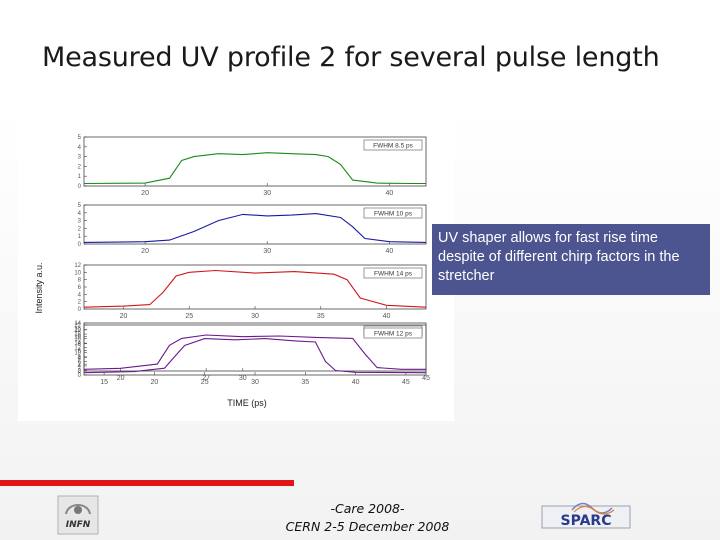 Image resolution: width=720 pixels, height=540 pixels. Describe the element at coordinates (206, 378) in the screenshot. I see `x-tick-label-4-1: 27` at that location.